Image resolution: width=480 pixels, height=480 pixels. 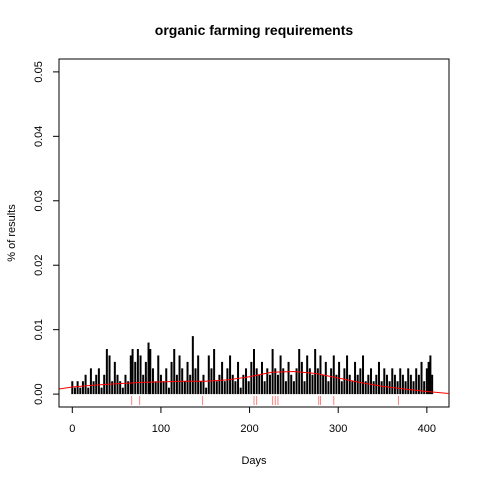 I want to click on y-tick-label: 0.04, so click(x=39, y=136).